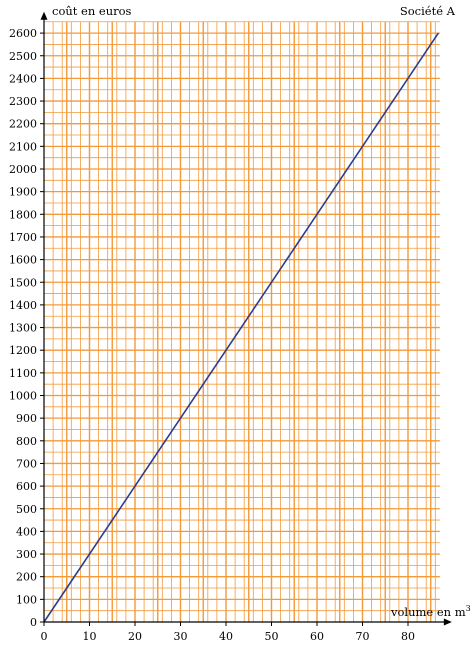 The width and height of the screenshot is (472, 647). What do you see at coordinates (26, 418) in the screenshot?
I see `y-tick-label-900: 900` at bounding box center [26, 418].